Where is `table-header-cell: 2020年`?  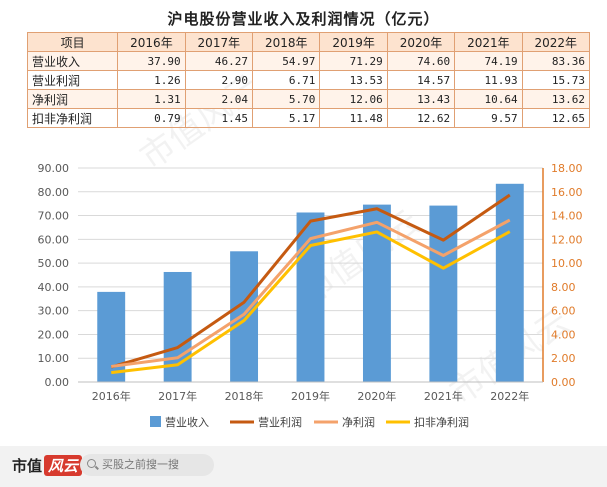
table-header-cell: 2020年 is located at coordinates (421, 42).